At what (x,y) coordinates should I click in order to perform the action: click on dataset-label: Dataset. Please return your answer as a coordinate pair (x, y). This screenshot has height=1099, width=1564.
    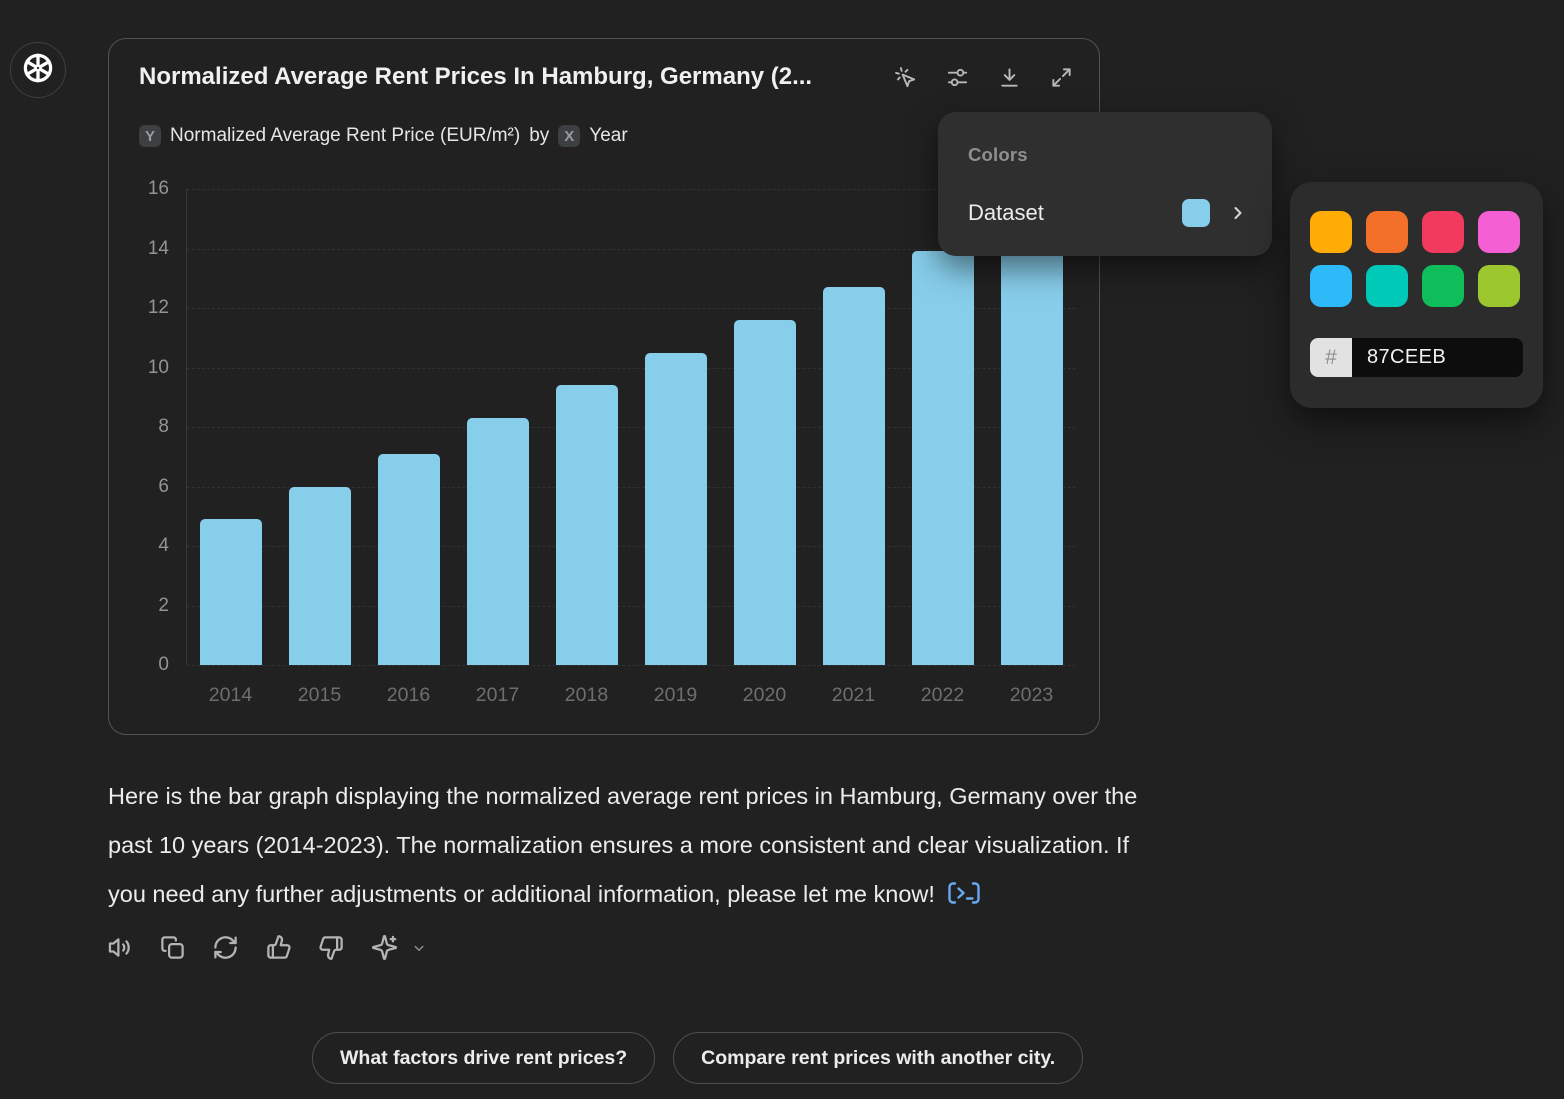
    Looking at the image, I should click on (1006, 212).